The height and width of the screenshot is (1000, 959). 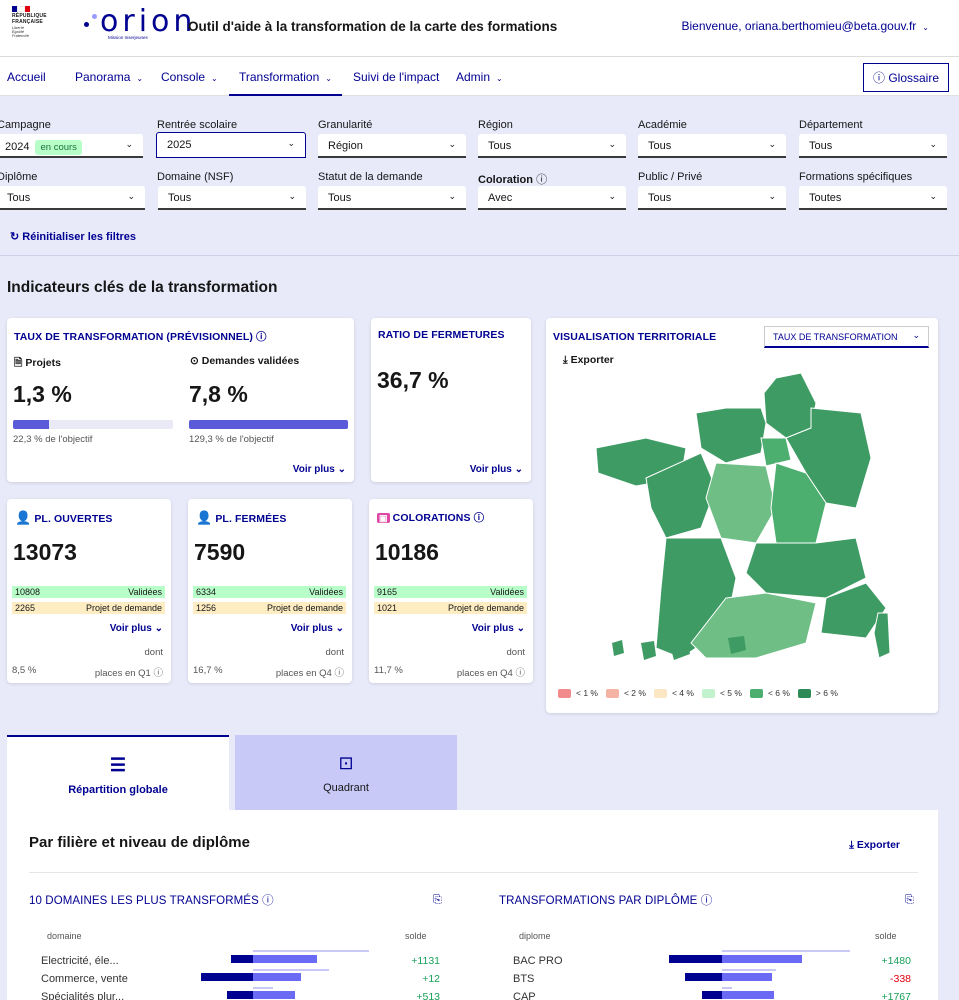 I want to click on glossary-button: ⓘ Glossaire, so click(x=905, y=77).